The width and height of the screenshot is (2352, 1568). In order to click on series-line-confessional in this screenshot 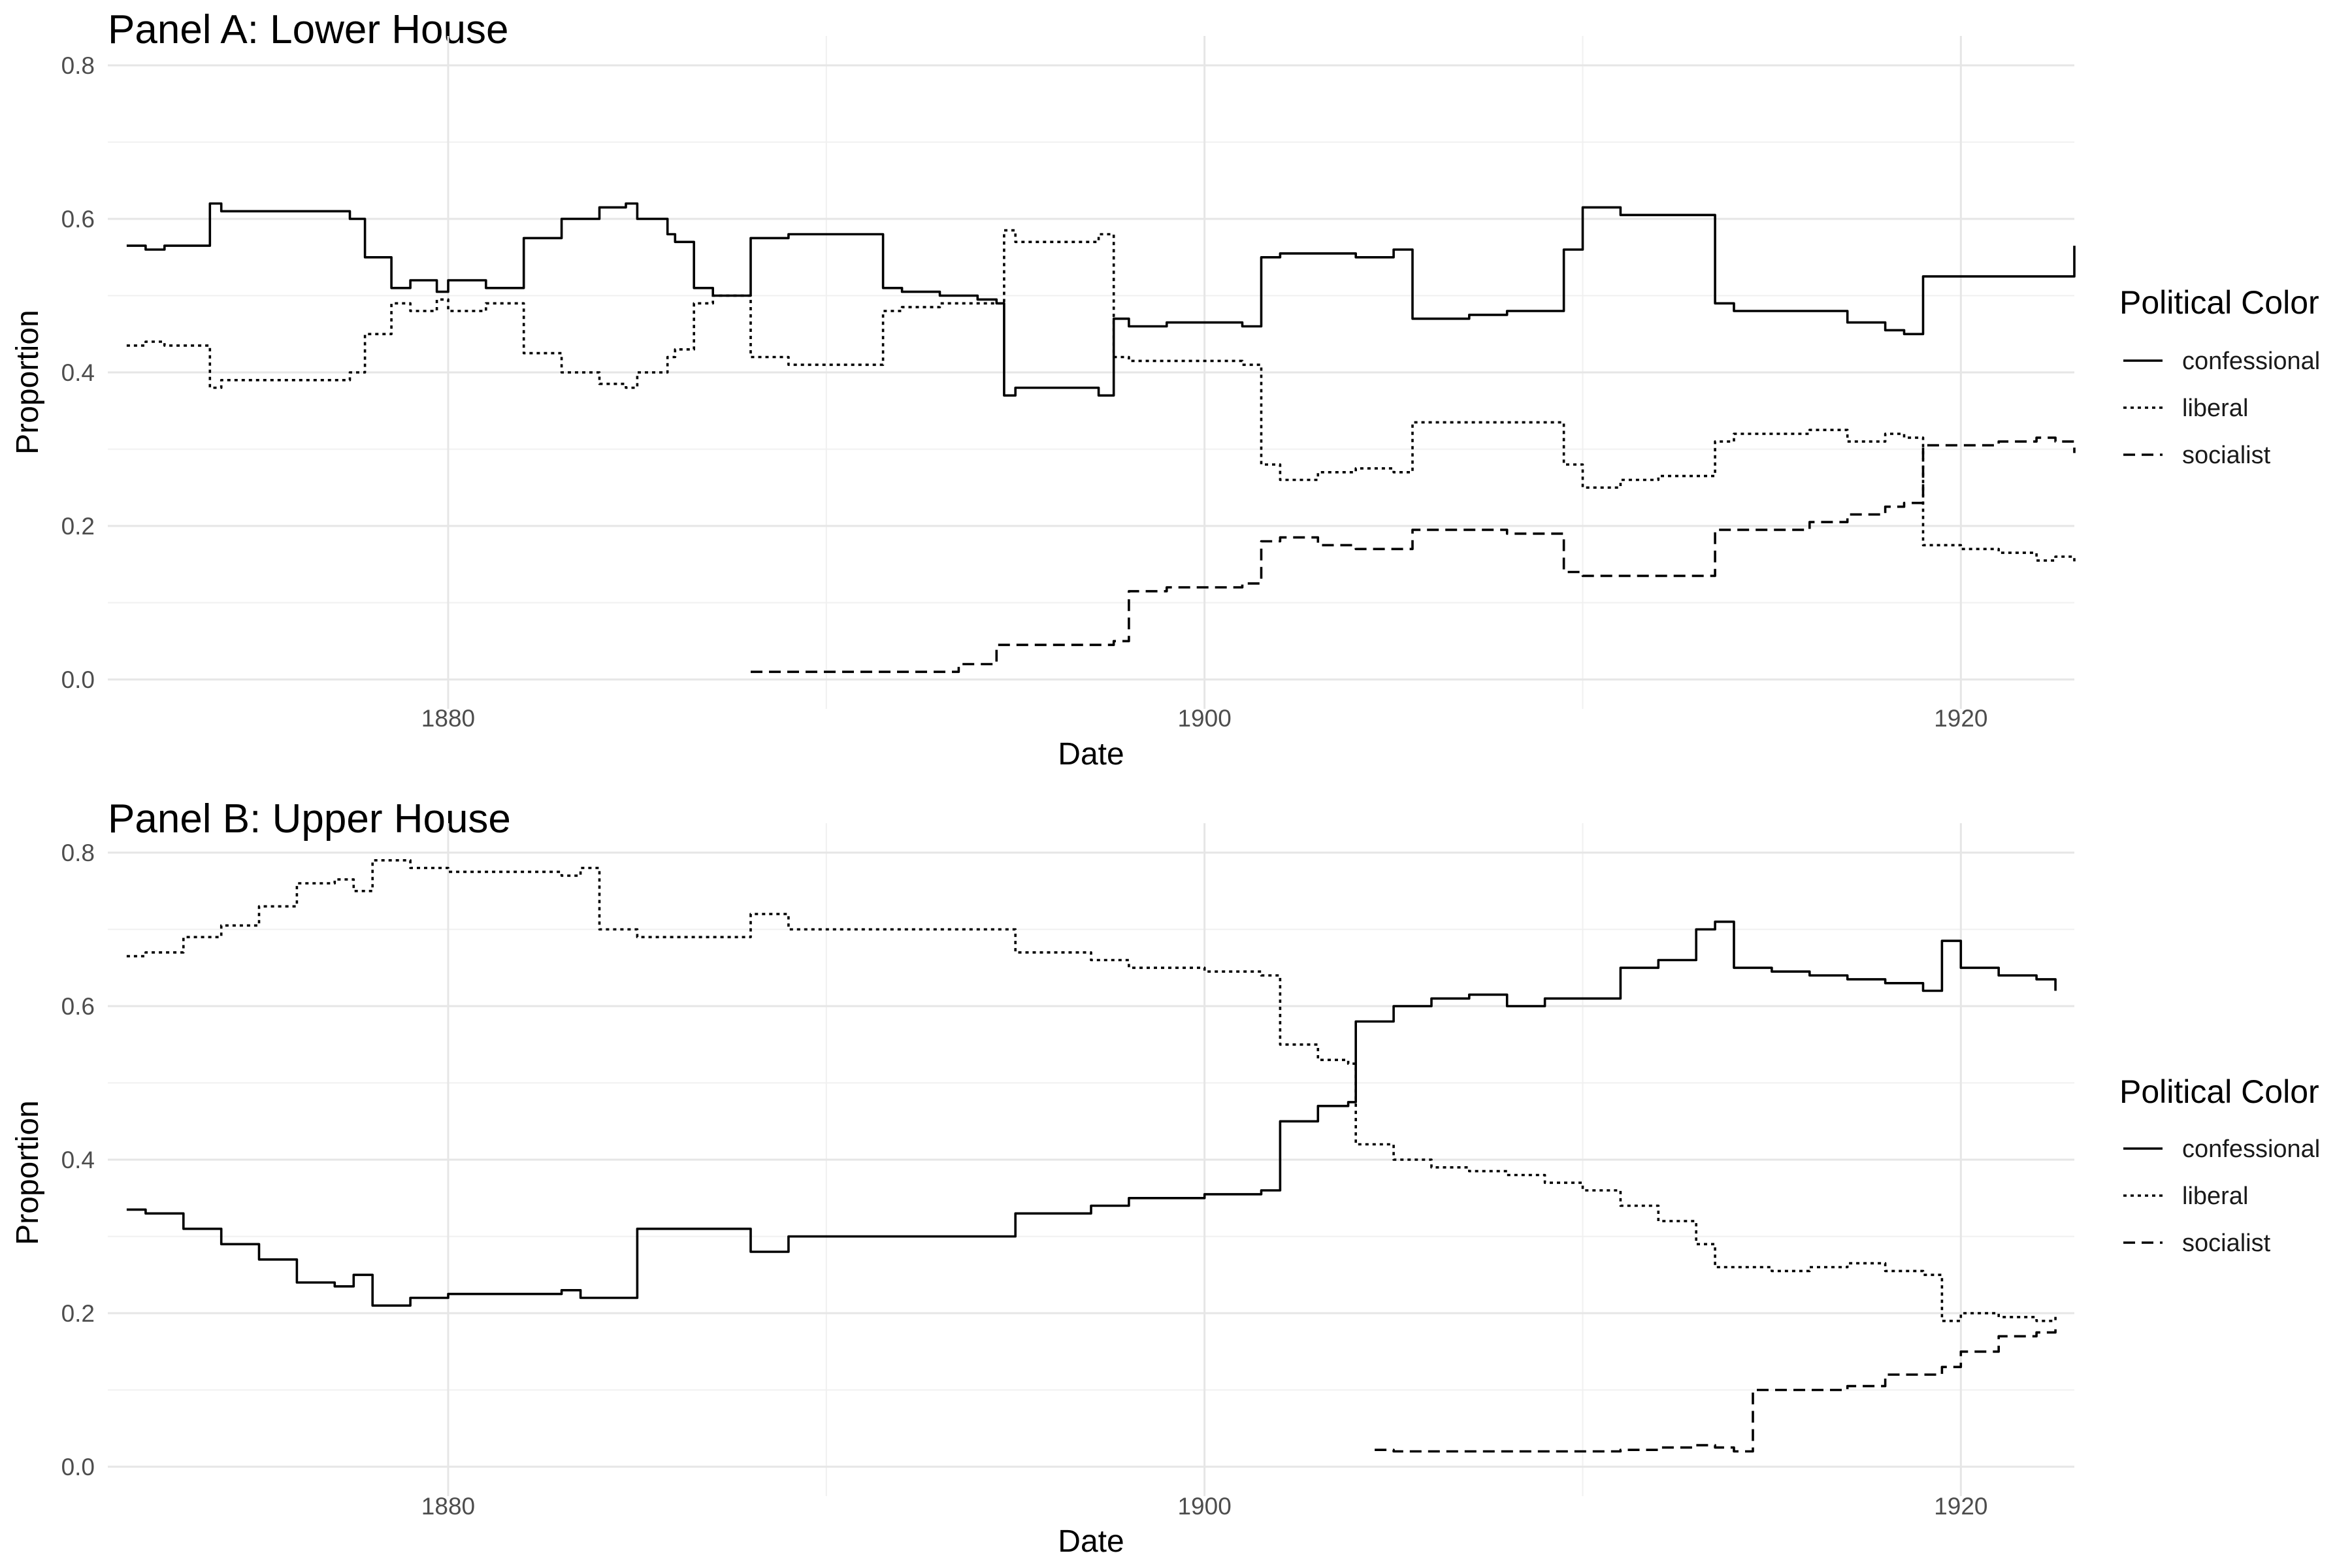, I will do `click(1101, 299)`.